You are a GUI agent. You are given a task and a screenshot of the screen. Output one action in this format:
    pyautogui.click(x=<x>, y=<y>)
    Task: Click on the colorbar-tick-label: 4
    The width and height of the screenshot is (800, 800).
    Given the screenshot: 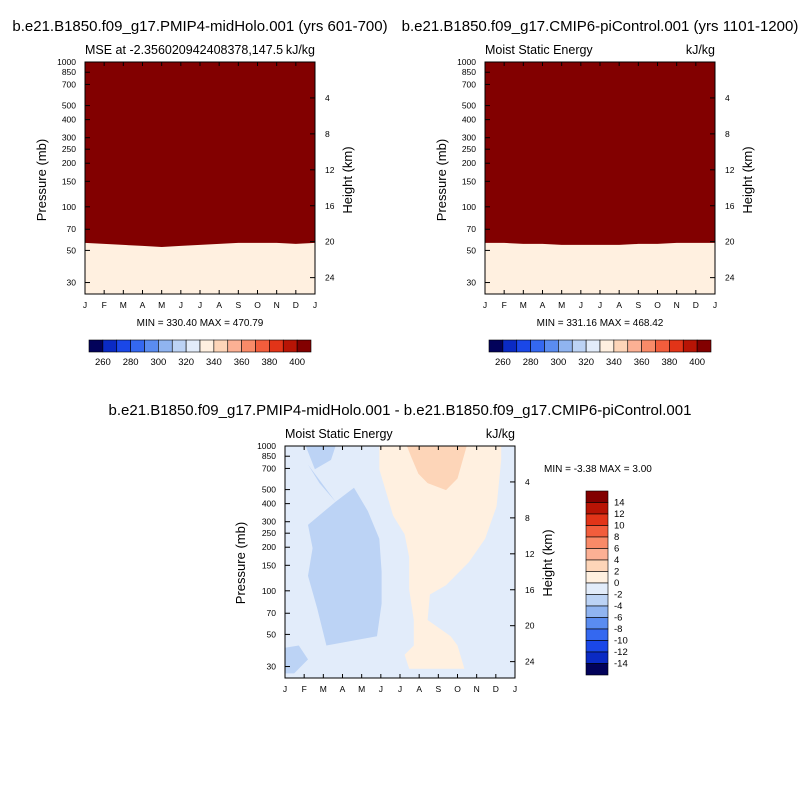 What is the action you would take?
    pyautogui.click(x=616, y=560)
    